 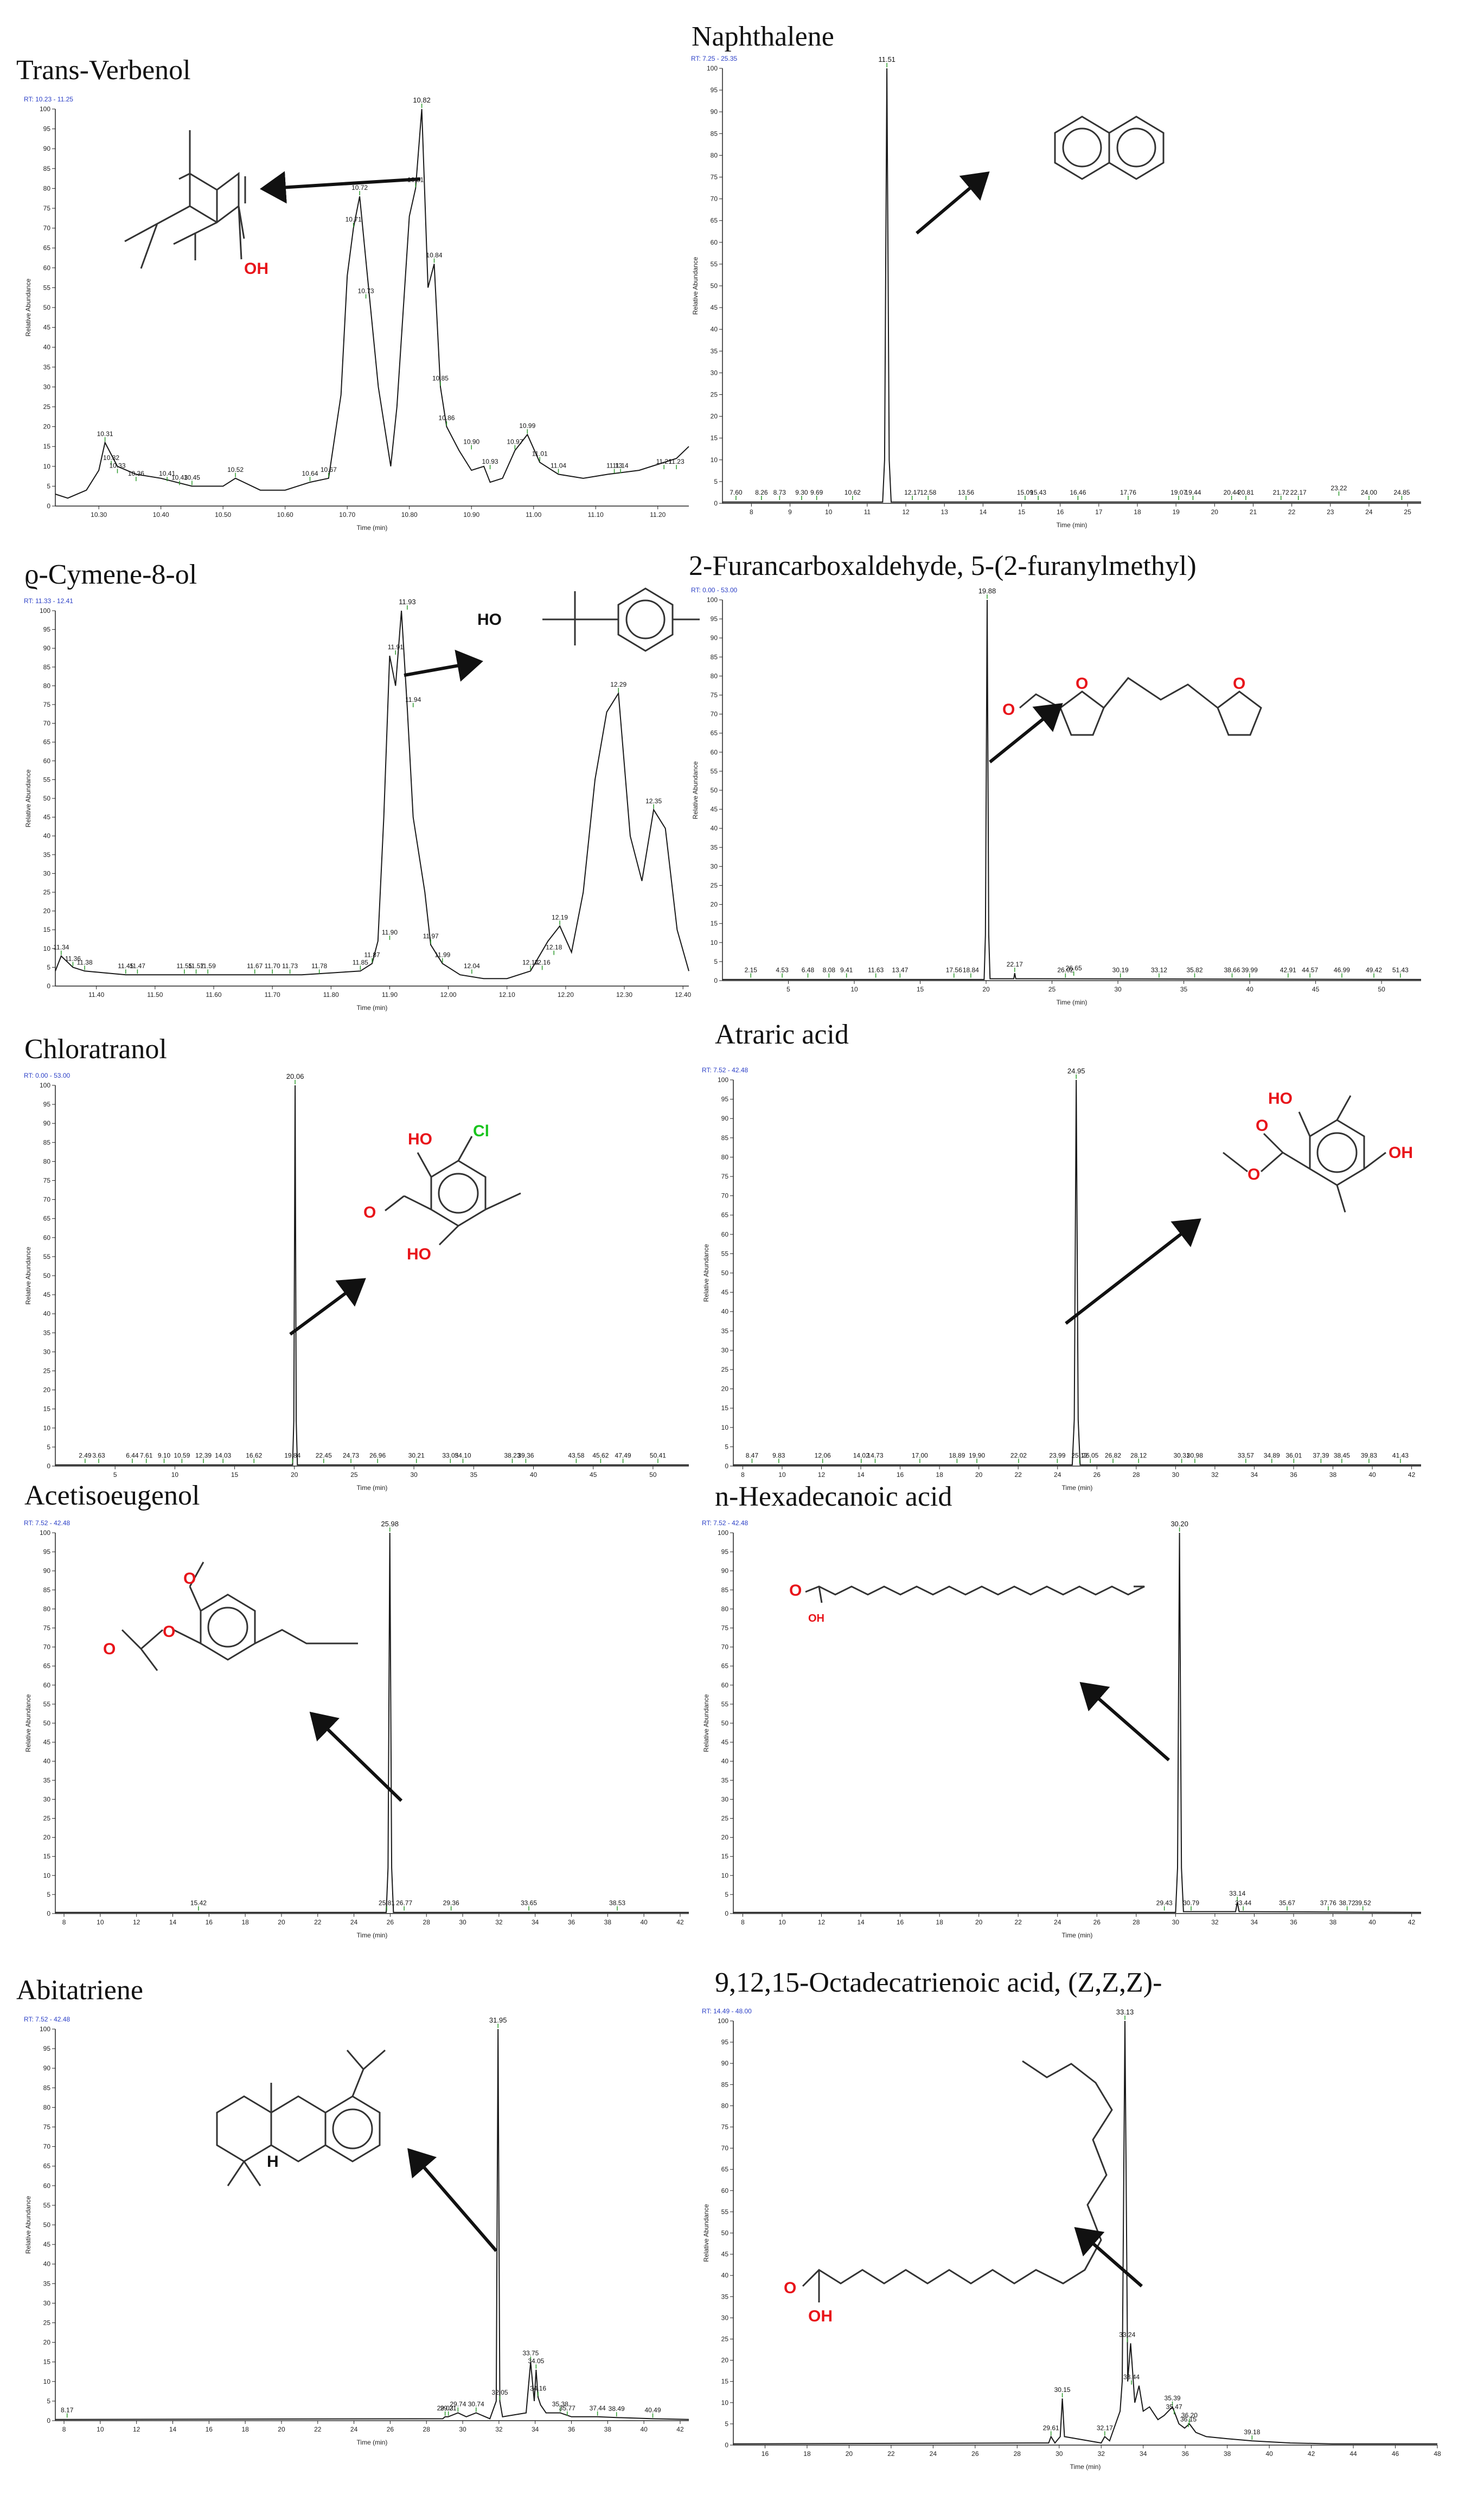 I want to click on acetiso-o2-label: O, so click(x=169, y=1632).